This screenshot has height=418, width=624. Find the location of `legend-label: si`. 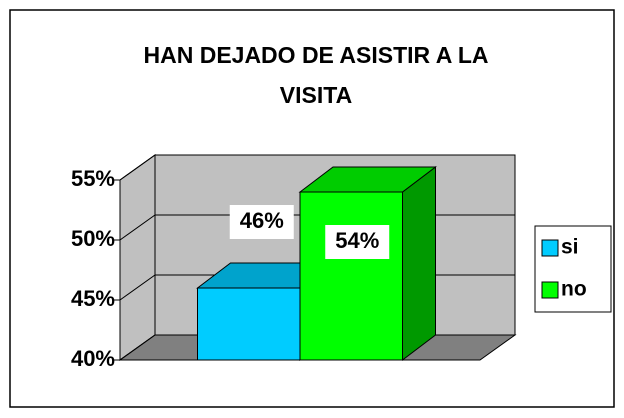

legend-label: si is located at coordinates (570, 247).